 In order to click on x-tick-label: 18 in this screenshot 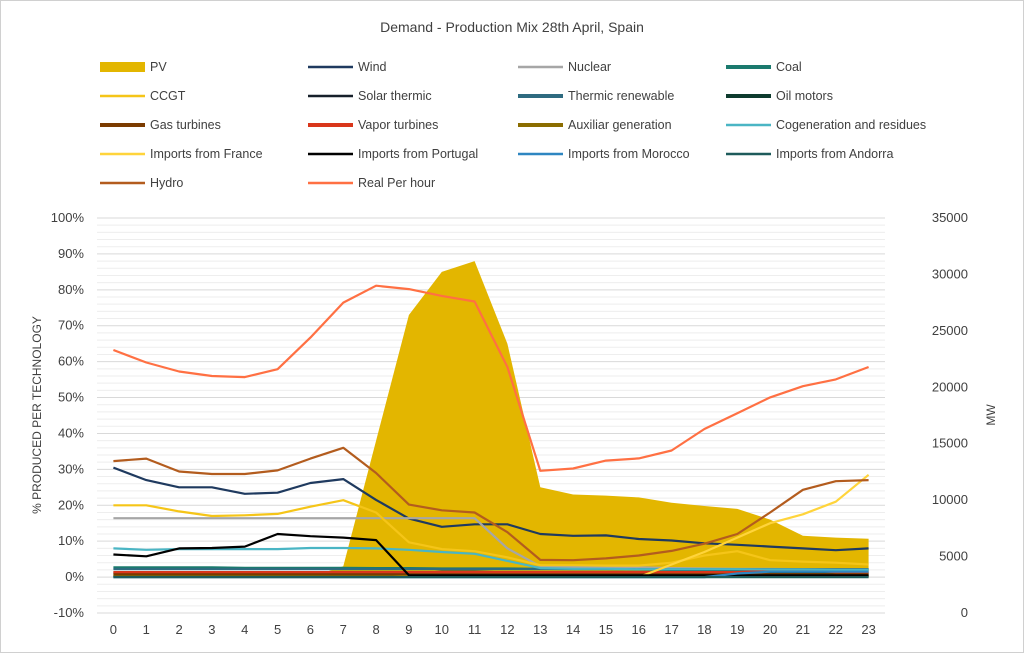, I will do `click(704, 629)`.